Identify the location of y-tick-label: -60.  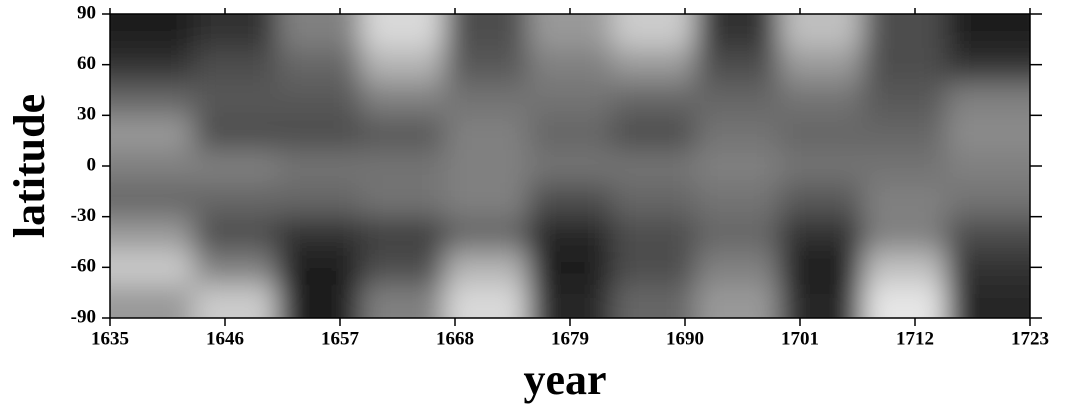
(83, 266).